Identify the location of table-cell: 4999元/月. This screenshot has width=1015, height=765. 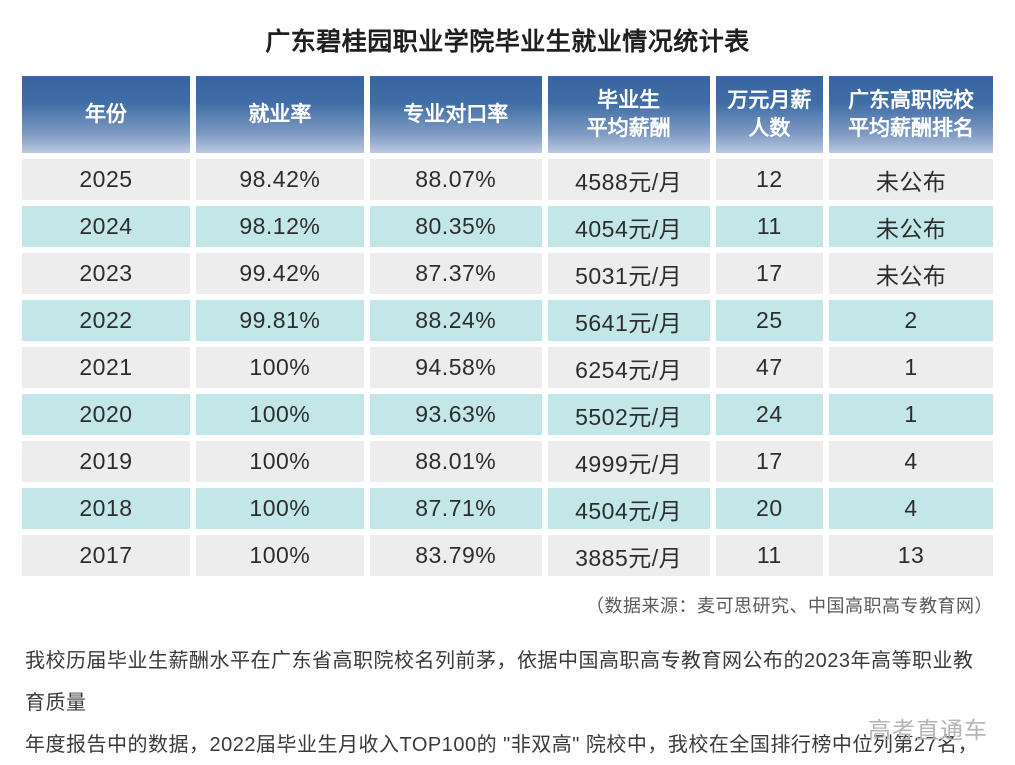
(628, 461).